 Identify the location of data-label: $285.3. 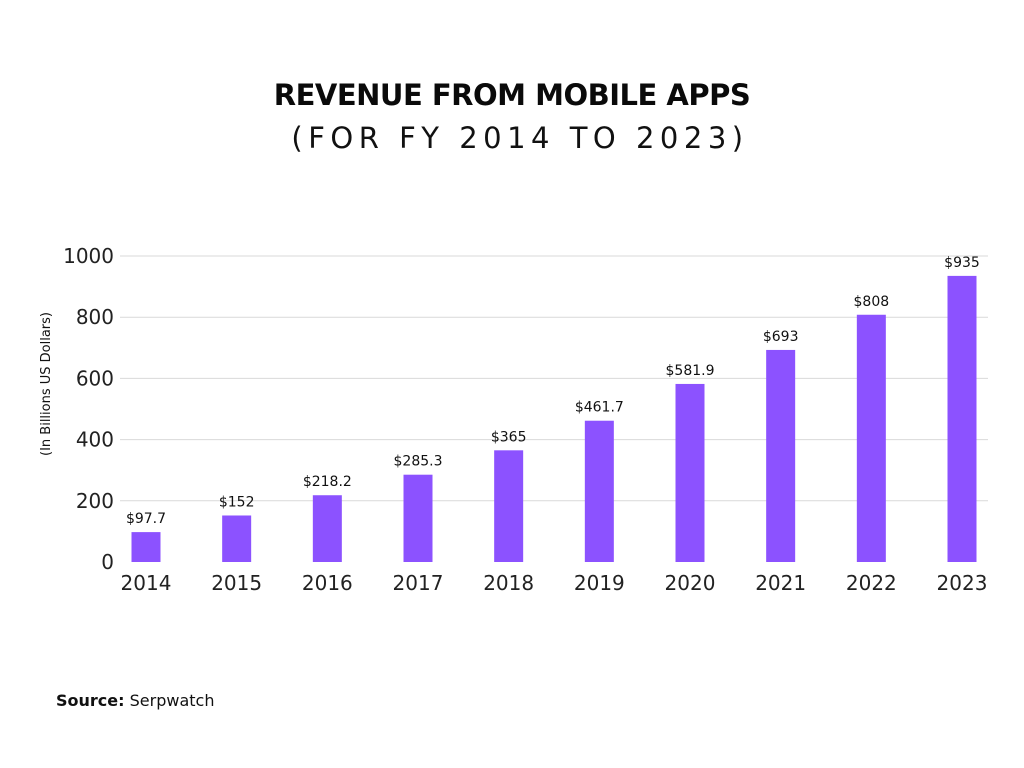
(418, 462).